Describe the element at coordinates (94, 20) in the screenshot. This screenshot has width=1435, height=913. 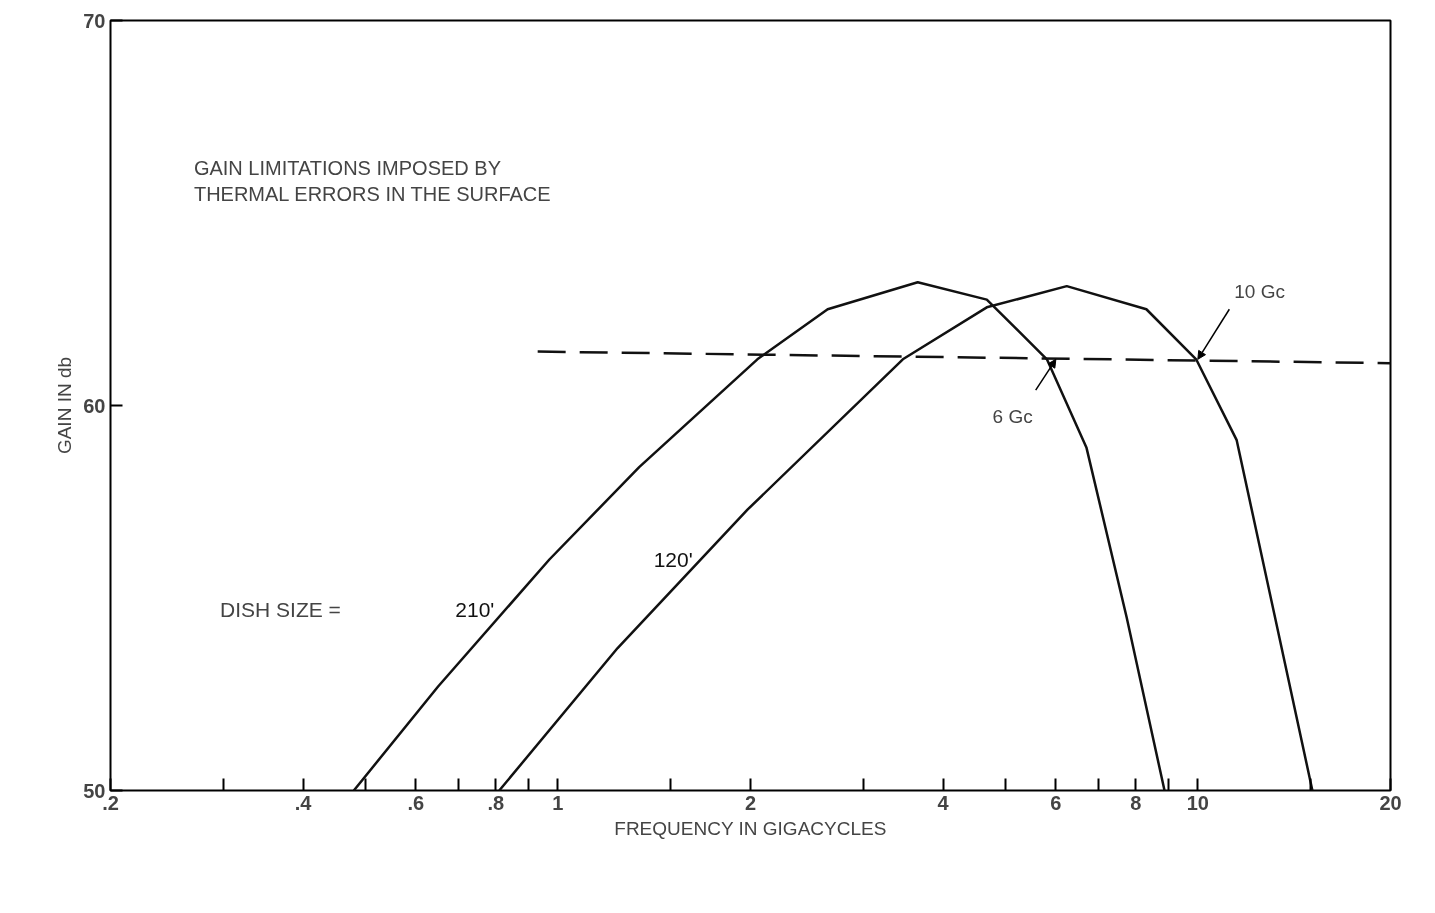
I see `y-tick-label: 70` at that location.